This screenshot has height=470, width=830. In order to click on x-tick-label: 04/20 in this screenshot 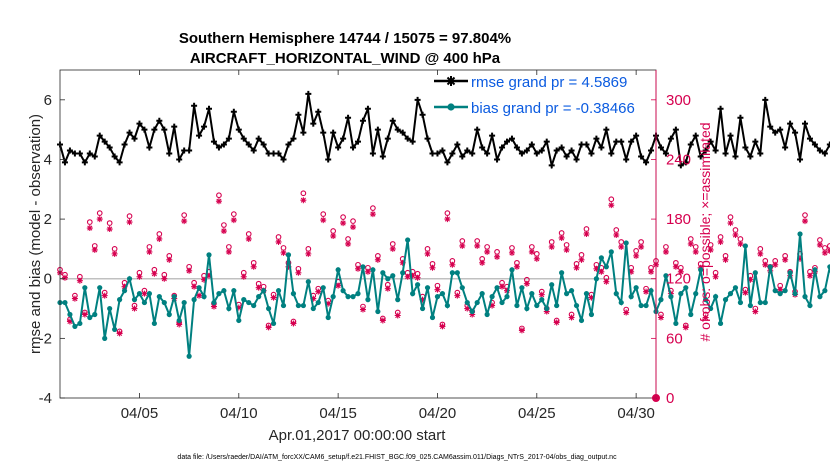, I will do `click(438, 413)`.